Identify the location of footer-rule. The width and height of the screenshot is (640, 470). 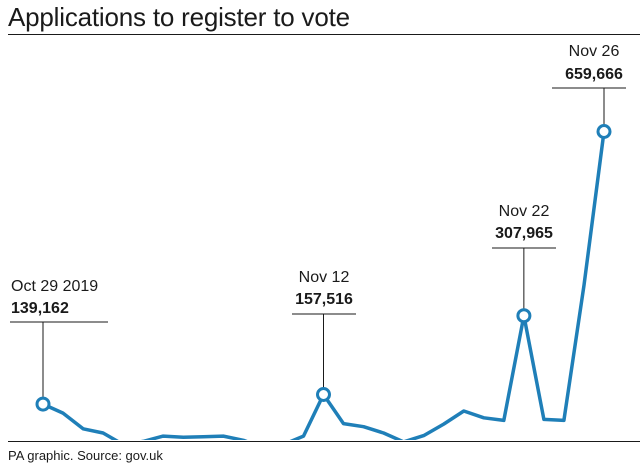
(324, 441).